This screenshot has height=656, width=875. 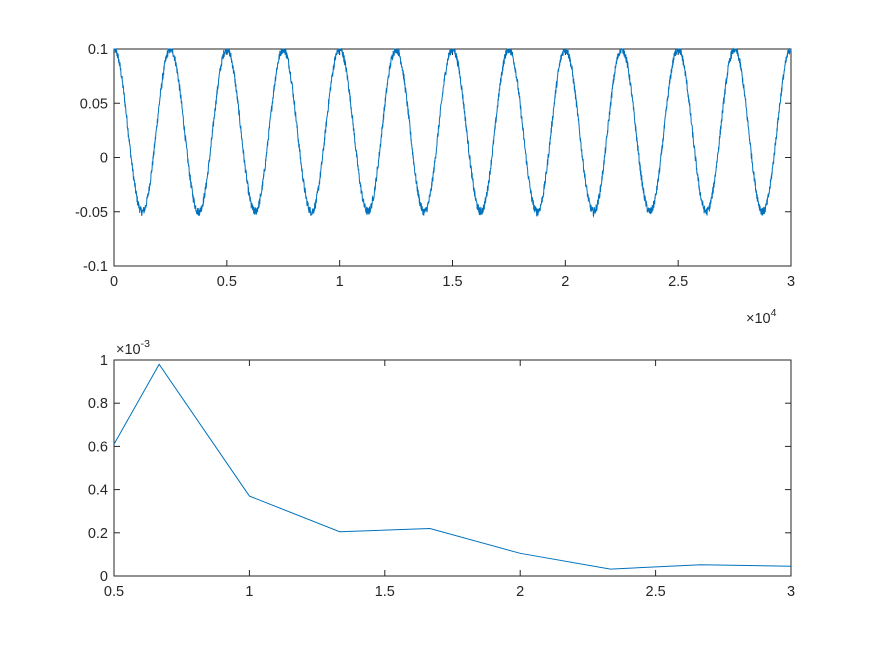 I want to click on y-tick-label: 0.8, so click(x=98, y=404).